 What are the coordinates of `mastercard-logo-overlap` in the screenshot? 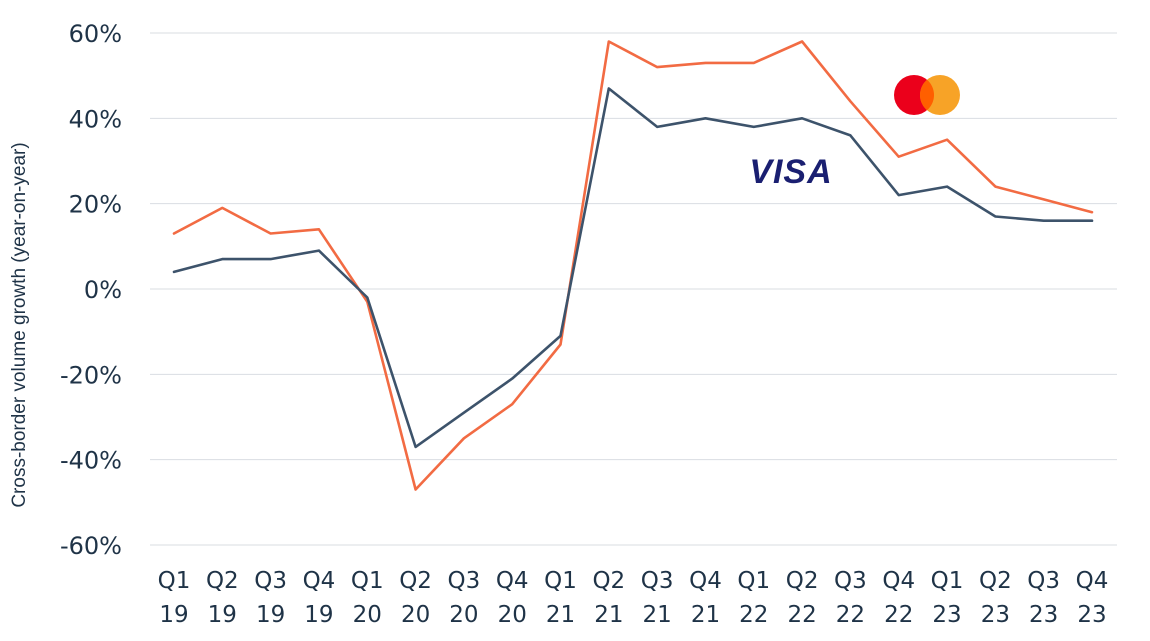 It's located at (927, 95).